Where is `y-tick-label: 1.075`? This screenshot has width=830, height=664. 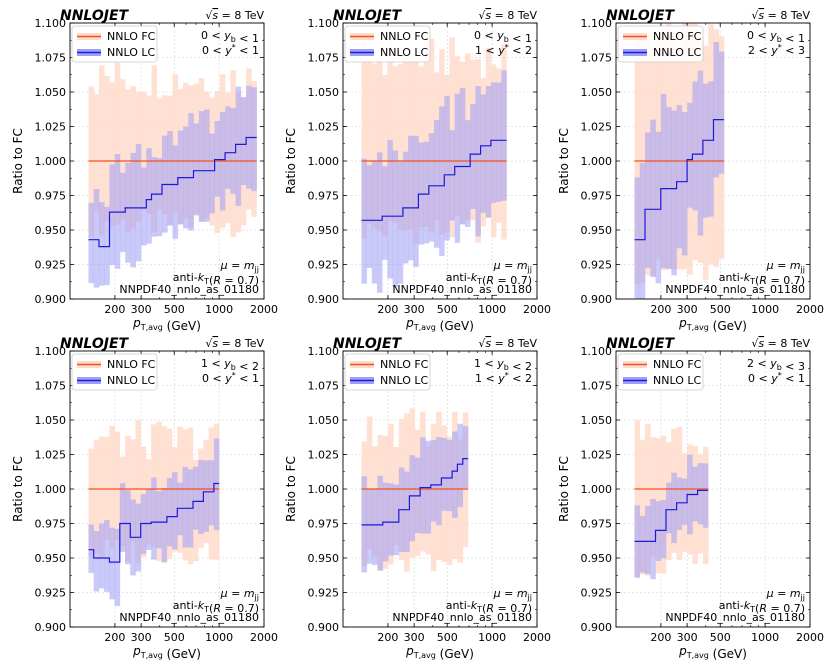 y-tick-label: 1.075 is located at coordinates (324, 386).